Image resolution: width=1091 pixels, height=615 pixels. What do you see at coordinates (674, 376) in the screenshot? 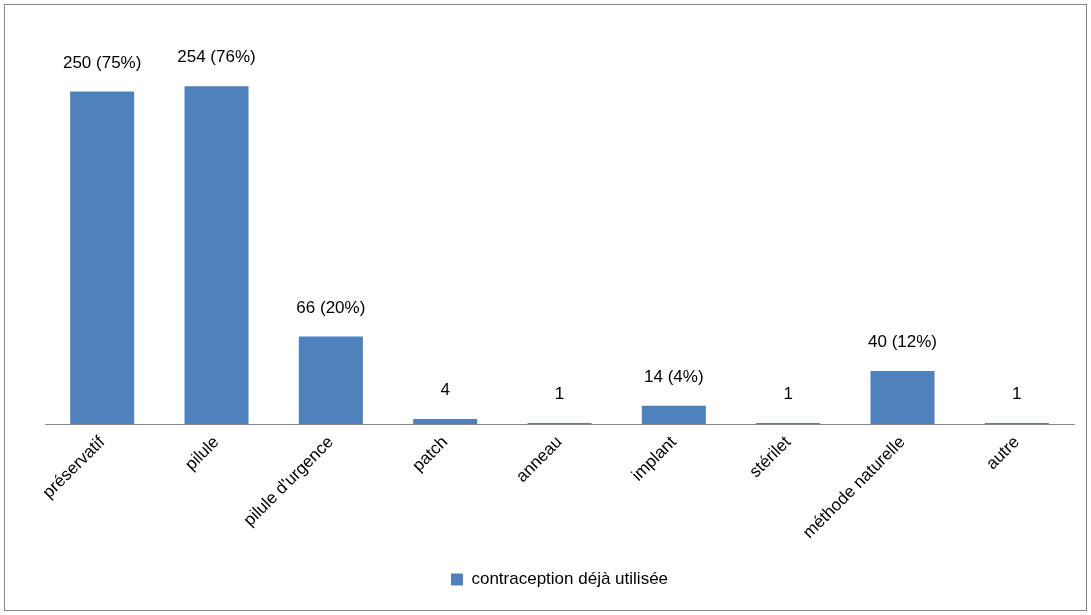
I see `data-label: 14 (4%)` at bounding box center [674, 376].